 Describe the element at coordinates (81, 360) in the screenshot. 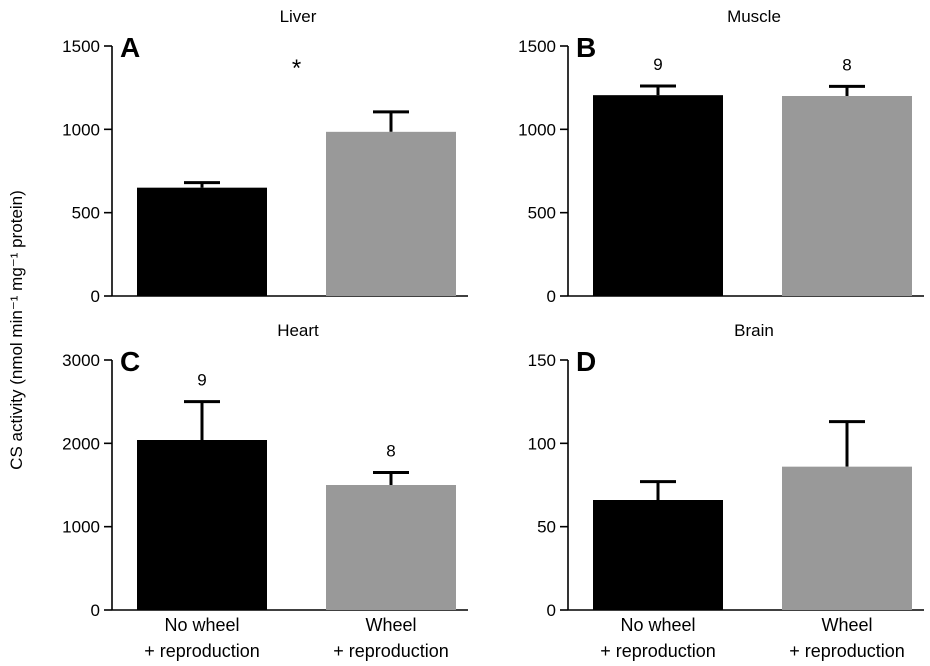

I see `y-tick-label: 3000` at that location.